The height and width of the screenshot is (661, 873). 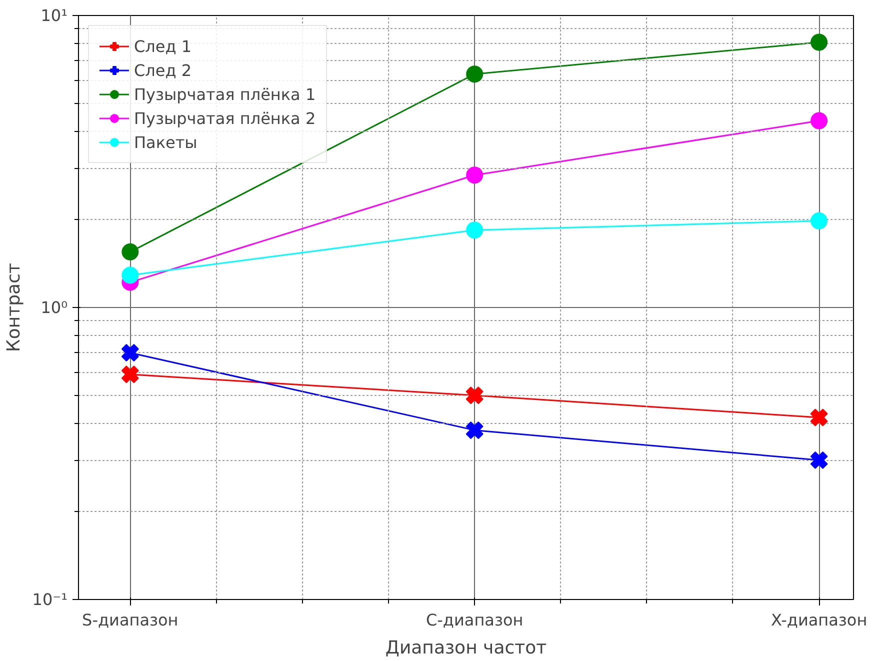 I want to click on legend-label: Пузырчатая плёнка 1, so click(x=225, y=94).